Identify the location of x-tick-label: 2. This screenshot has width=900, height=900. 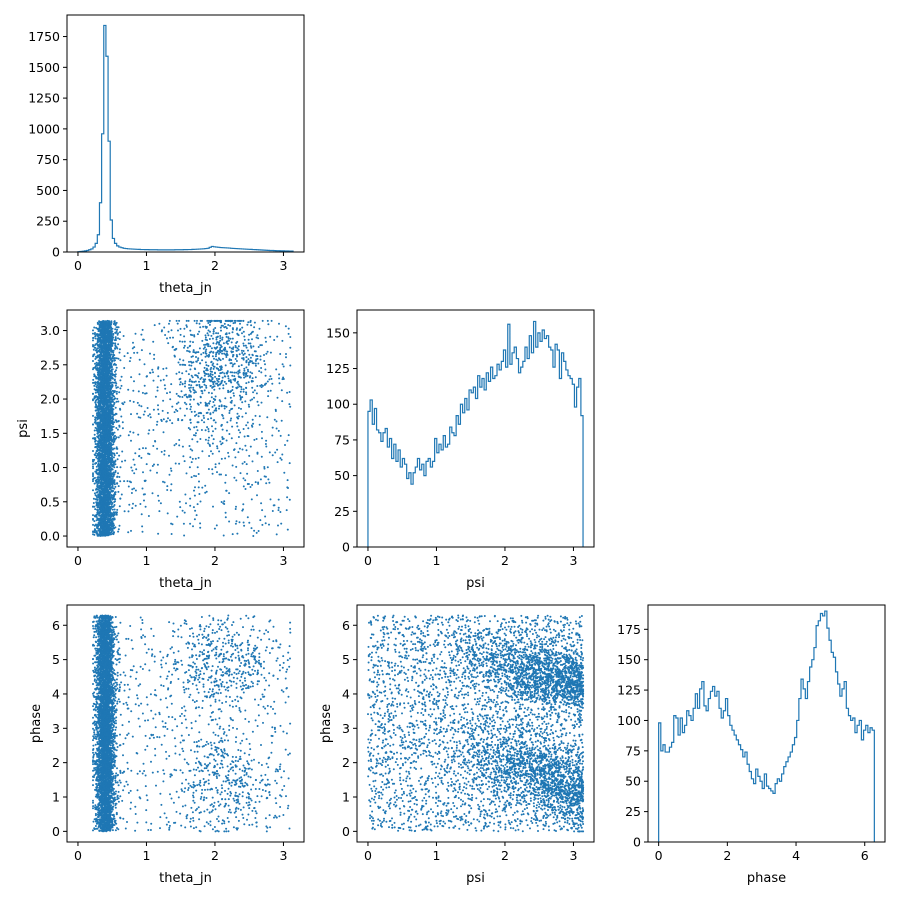
(215, 265).